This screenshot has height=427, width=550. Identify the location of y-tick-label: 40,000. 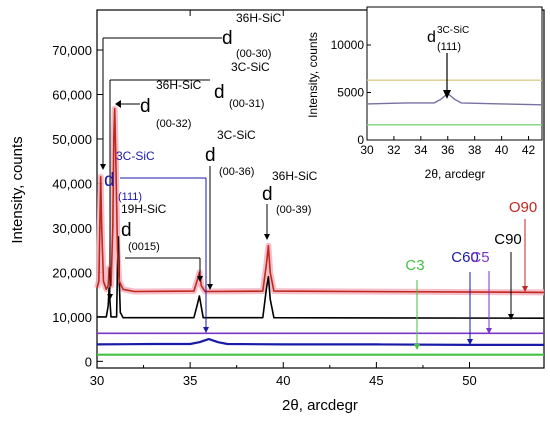
(72, 183).